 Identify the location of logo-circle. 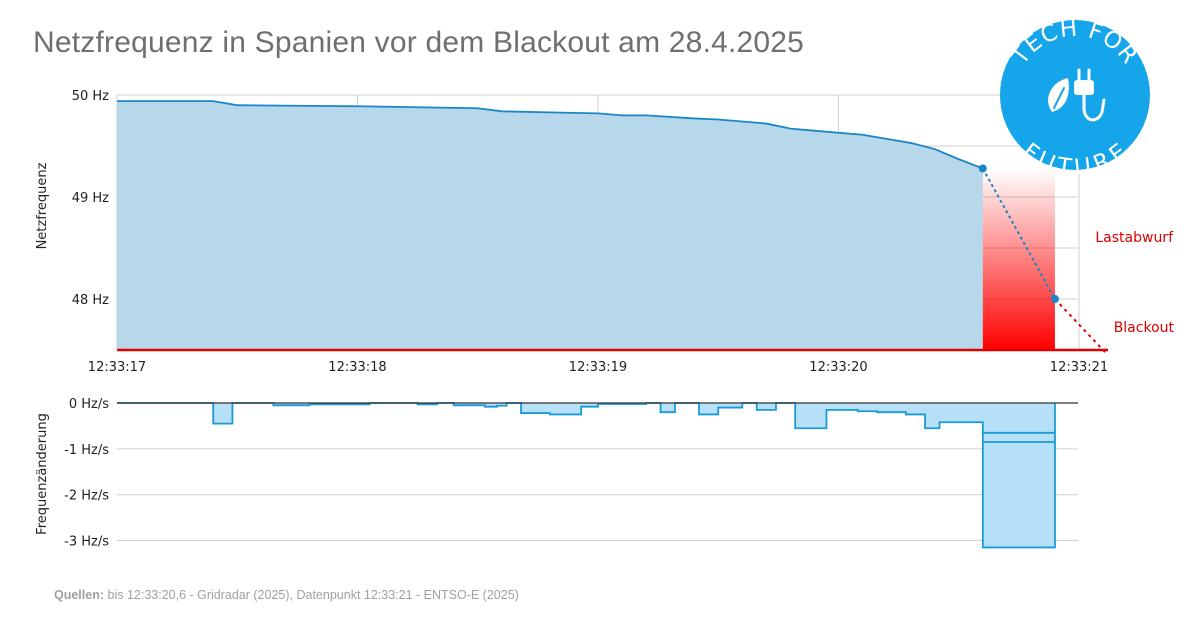
(1075, 95).